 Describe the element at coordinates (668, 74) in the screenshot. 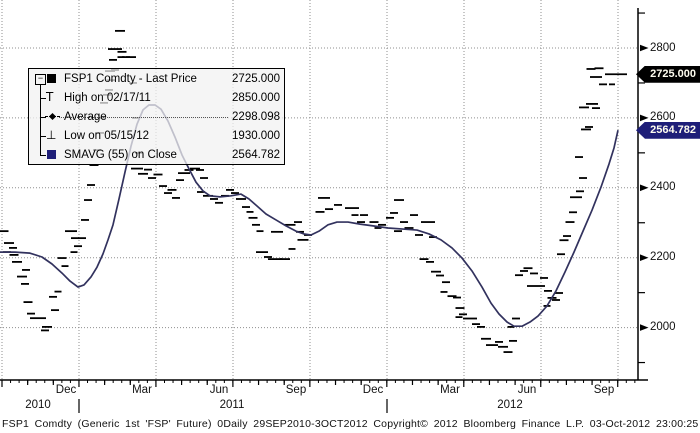

I see `last-price-tag: 2725.000` at that location.